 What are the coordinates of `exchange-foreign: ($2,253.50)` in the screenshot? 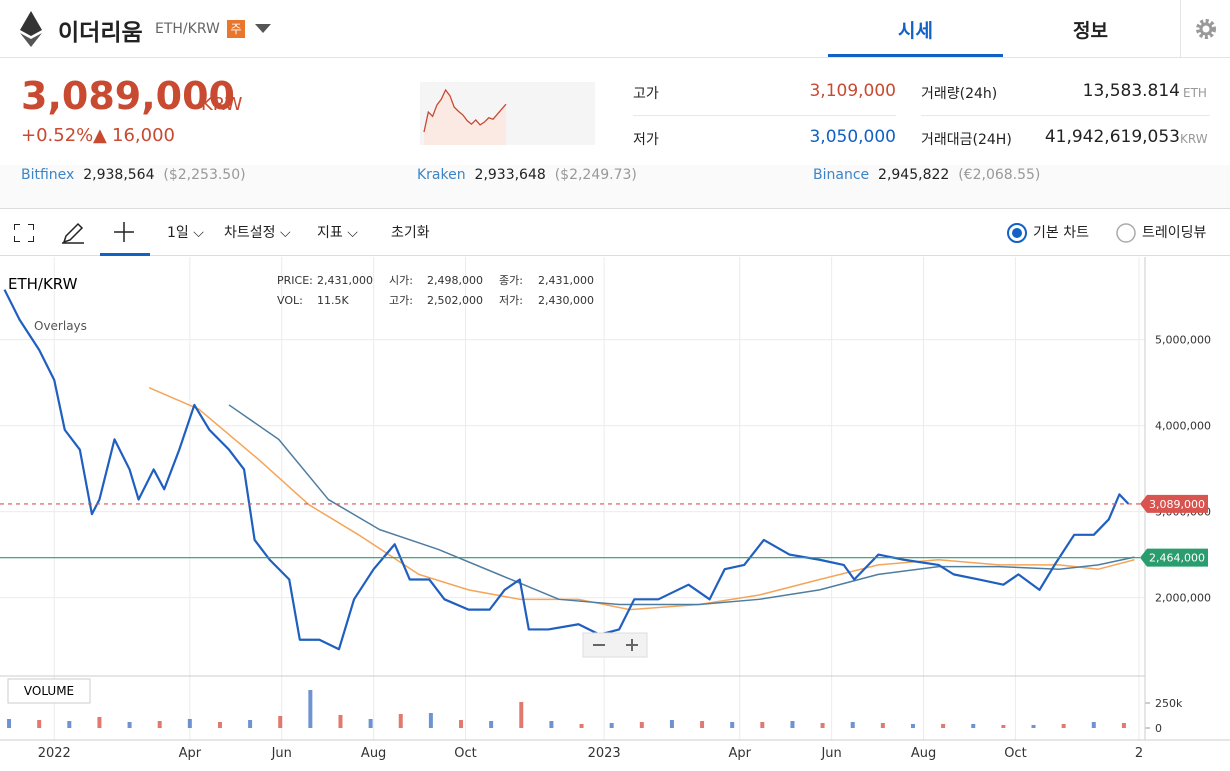 It's located at (204, 175).